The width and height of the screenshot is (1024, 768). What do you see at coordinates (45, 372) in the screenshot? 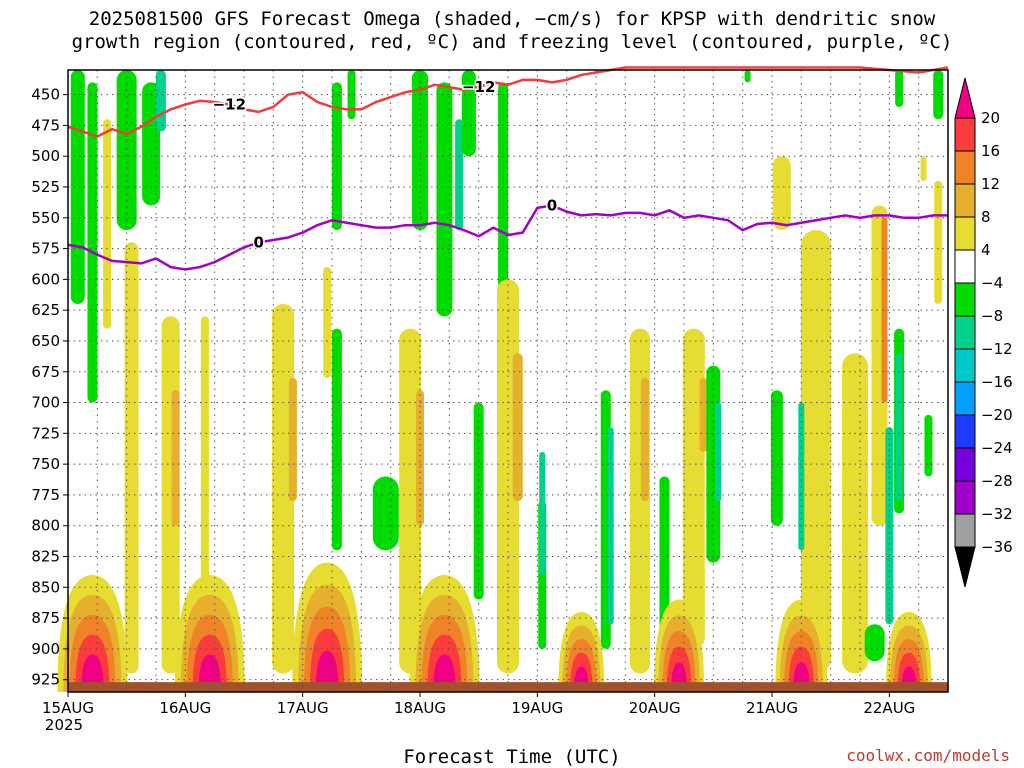
I see `y-tick-label: 675` at bounding box center [45, 372].